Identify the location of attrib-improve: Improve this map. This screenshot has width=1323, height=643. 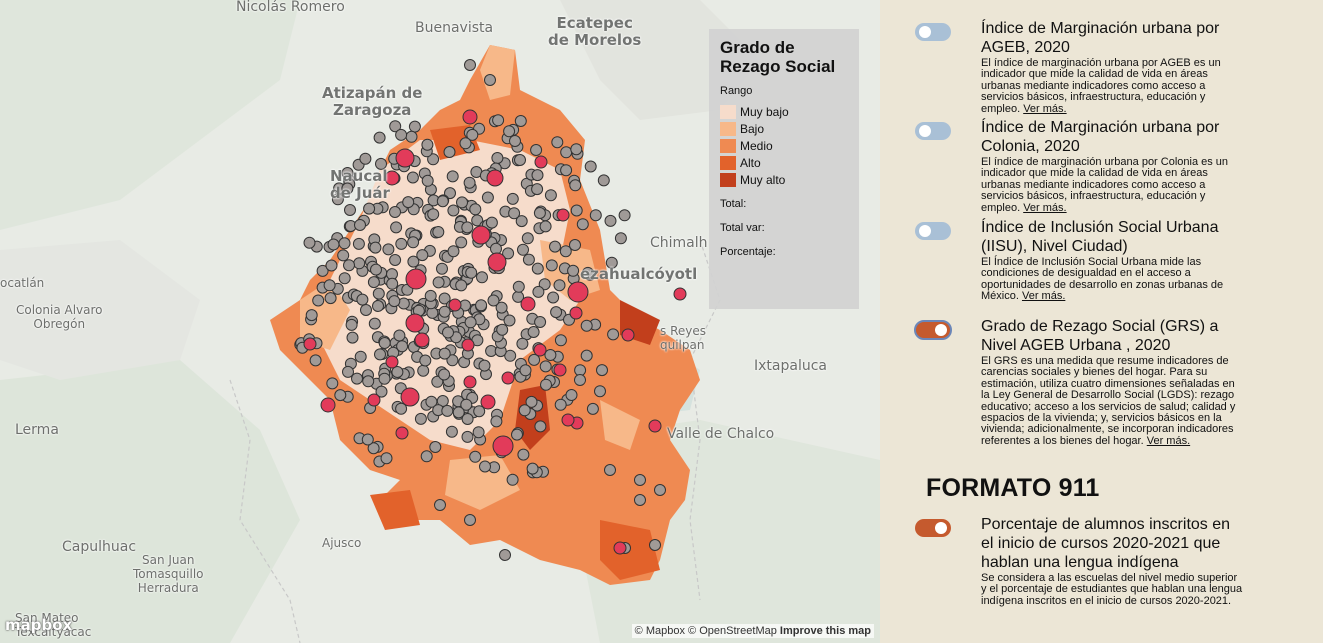
(825, 631).